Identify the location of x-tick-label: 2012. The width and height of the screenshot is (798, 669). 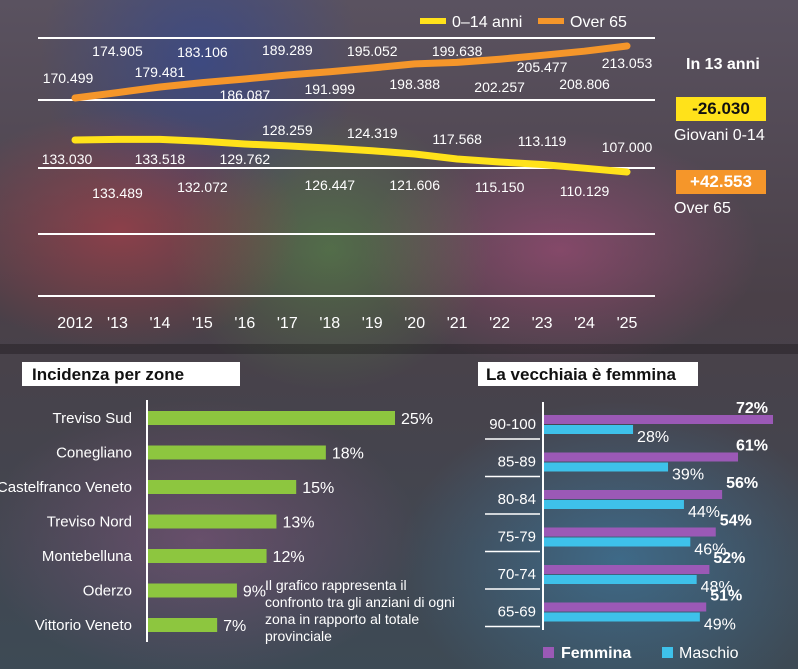
(75, 323).